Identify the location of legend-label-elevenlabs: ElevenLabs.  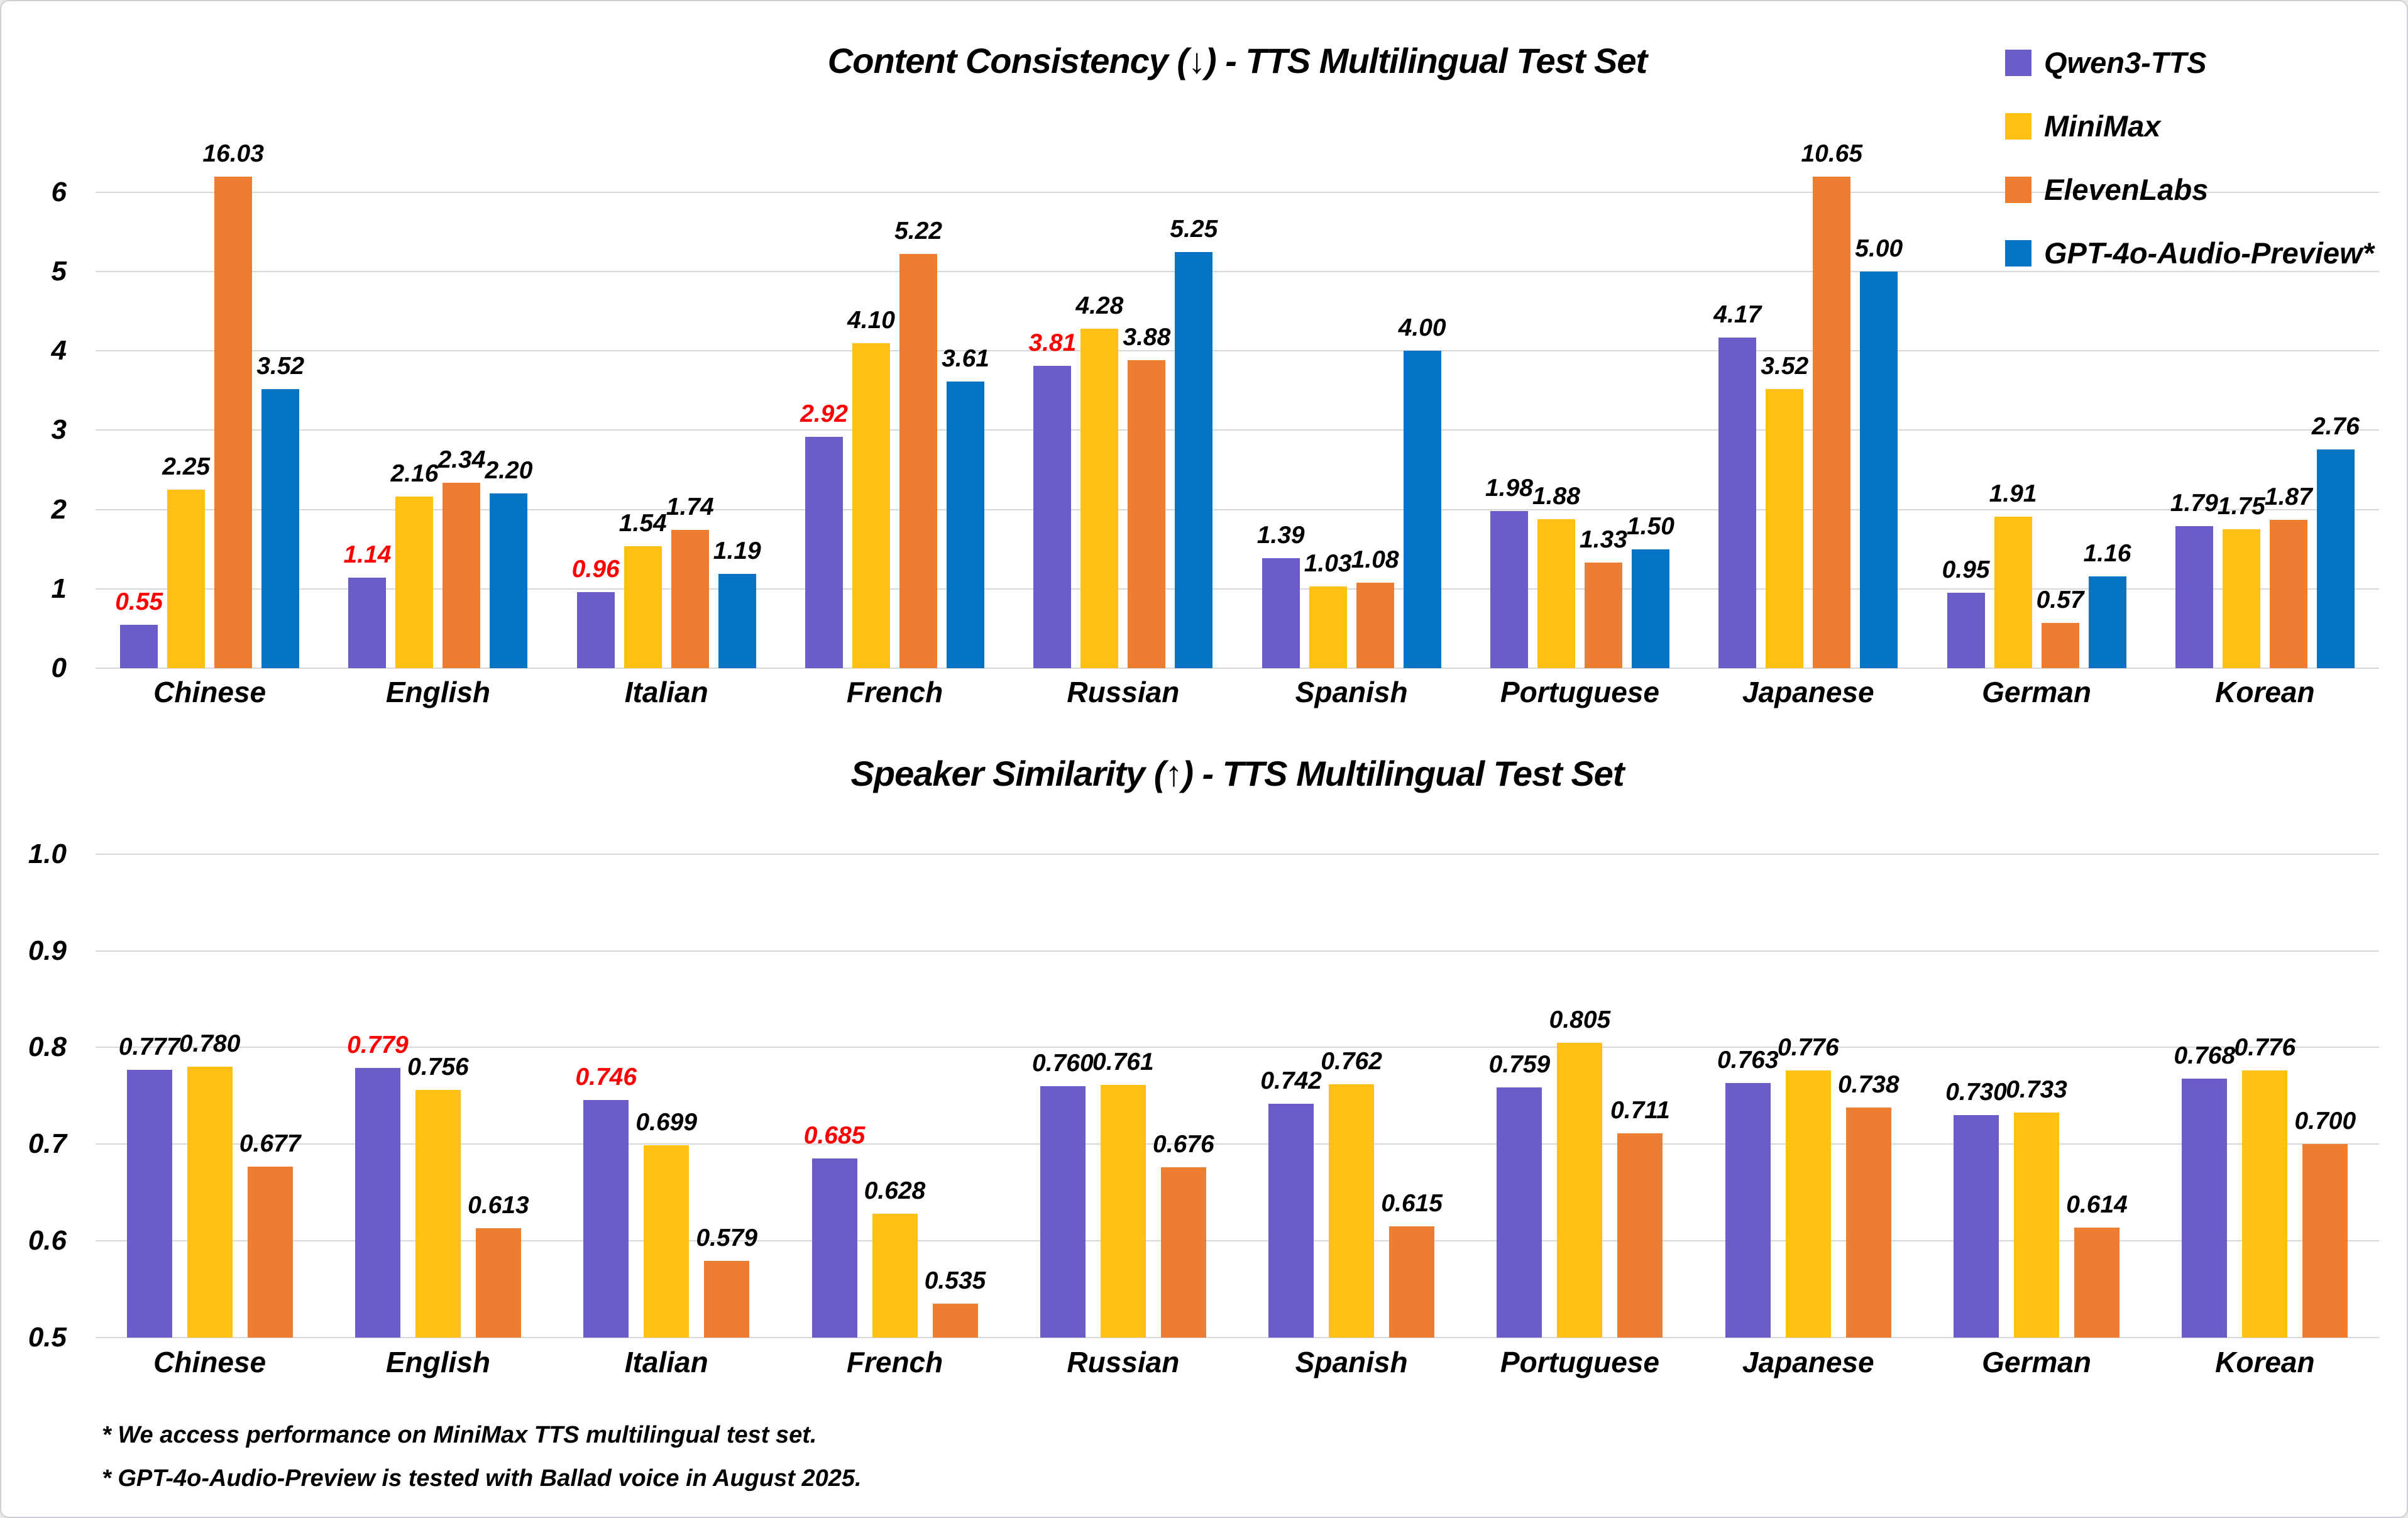
(2126, 189).